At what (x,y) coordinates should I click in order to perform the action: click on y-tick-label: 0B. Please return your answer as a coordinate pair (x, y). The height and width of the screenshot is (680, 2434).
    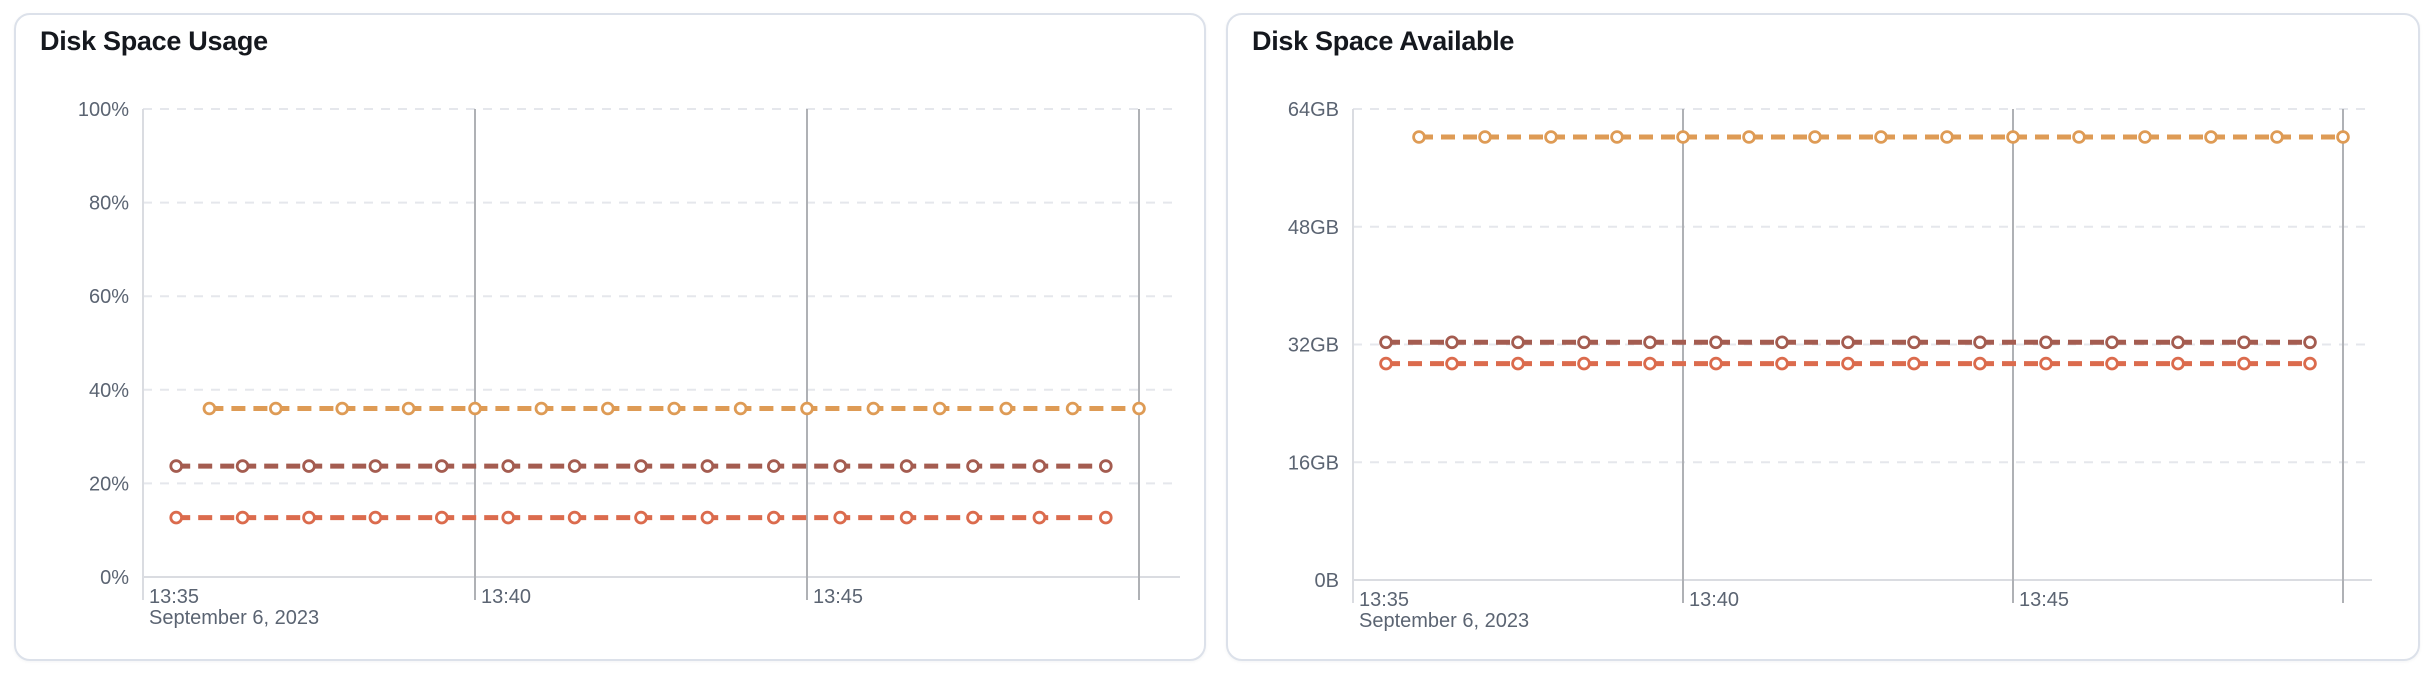
    Looking at the image, I should click on (1327, 581).